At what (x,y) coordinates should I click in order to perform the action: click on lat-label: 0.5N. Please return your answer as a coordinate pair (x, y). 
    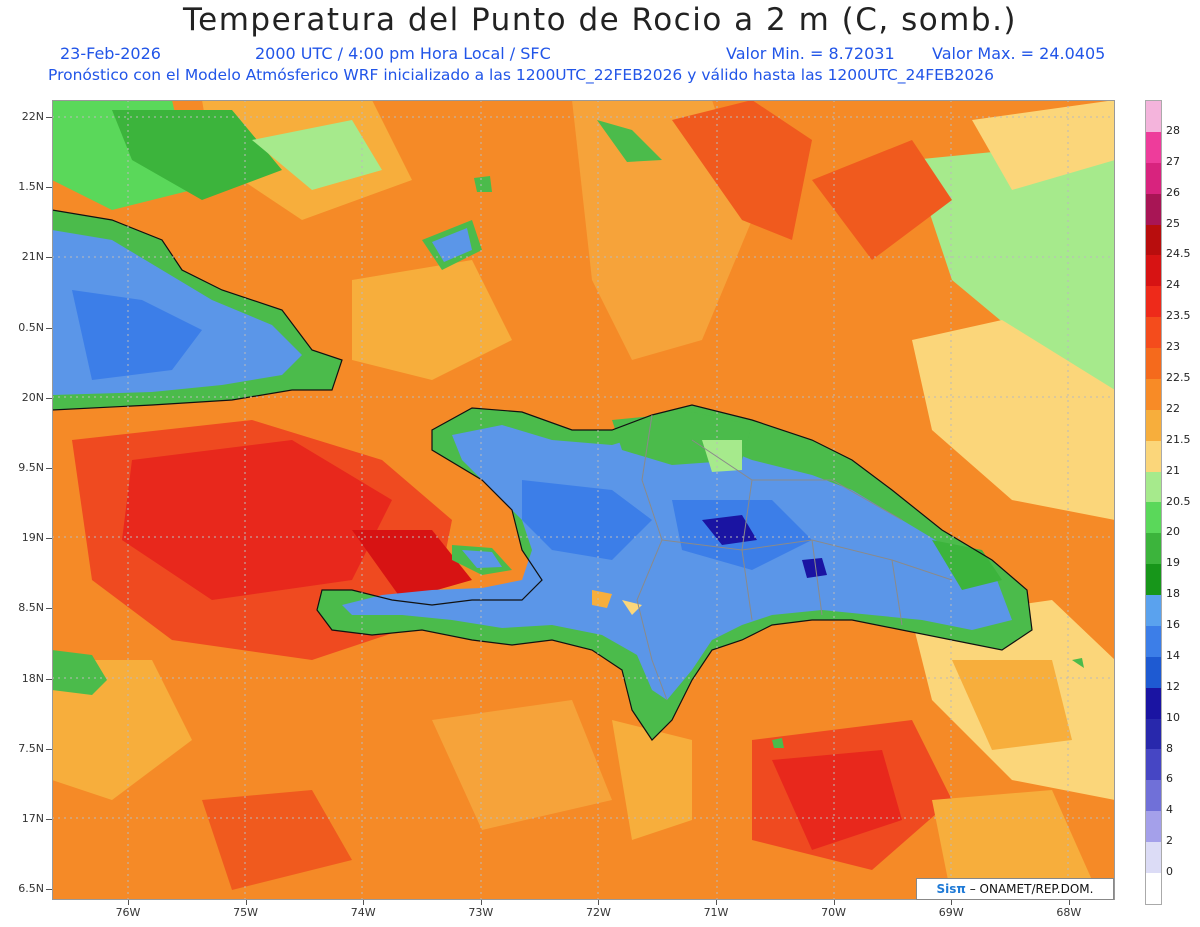
    Looking at the image, I should click on (31, 327).